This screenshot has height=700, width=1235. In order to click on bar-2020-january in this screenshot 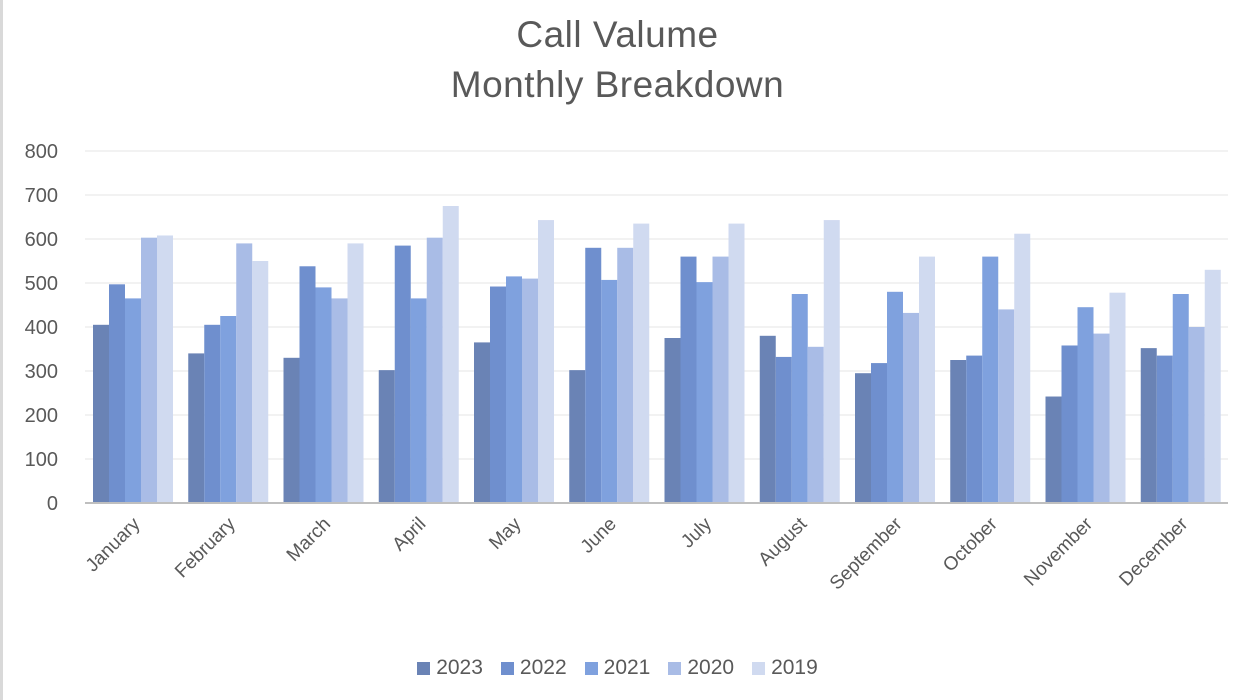, I will do `click(149, 370)`.